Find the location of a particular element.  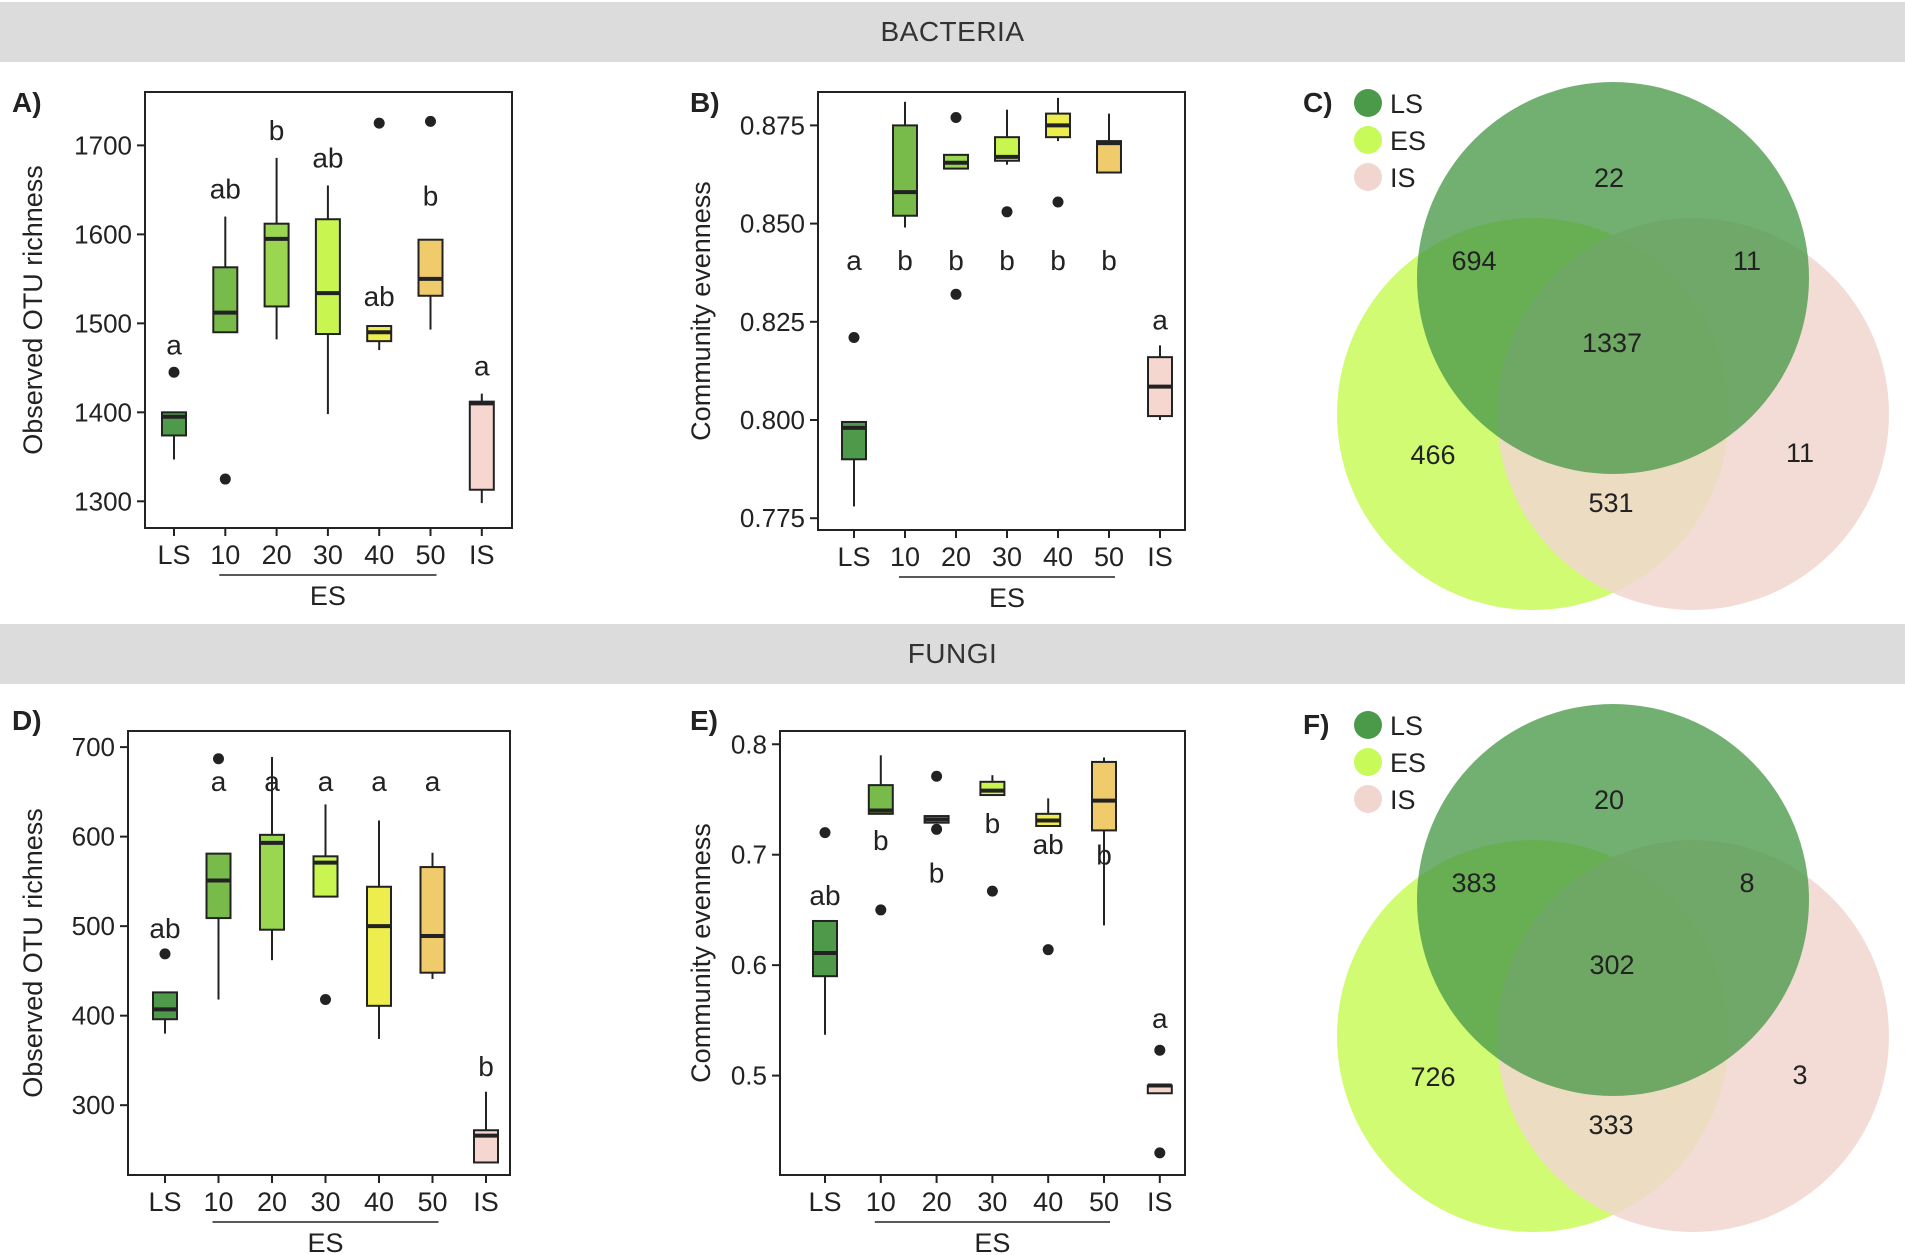

venn-count-IS_only: 3 is located at coordinates (1799, 1075).